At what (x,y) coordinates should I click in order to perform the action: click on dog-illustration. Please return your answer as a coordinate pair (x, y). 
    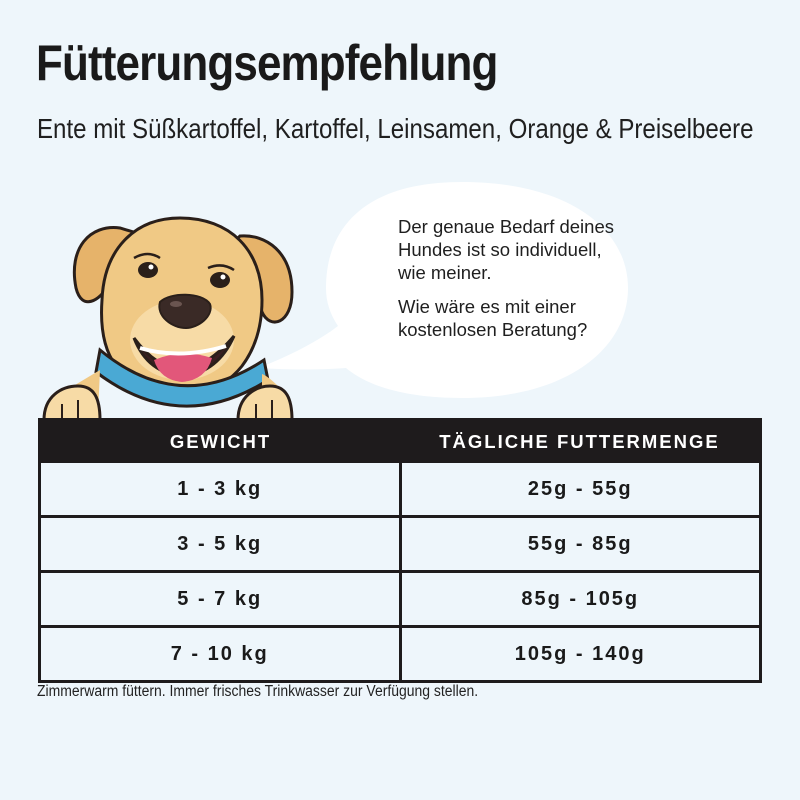
    Looking at the image, I should click on (168, 319).